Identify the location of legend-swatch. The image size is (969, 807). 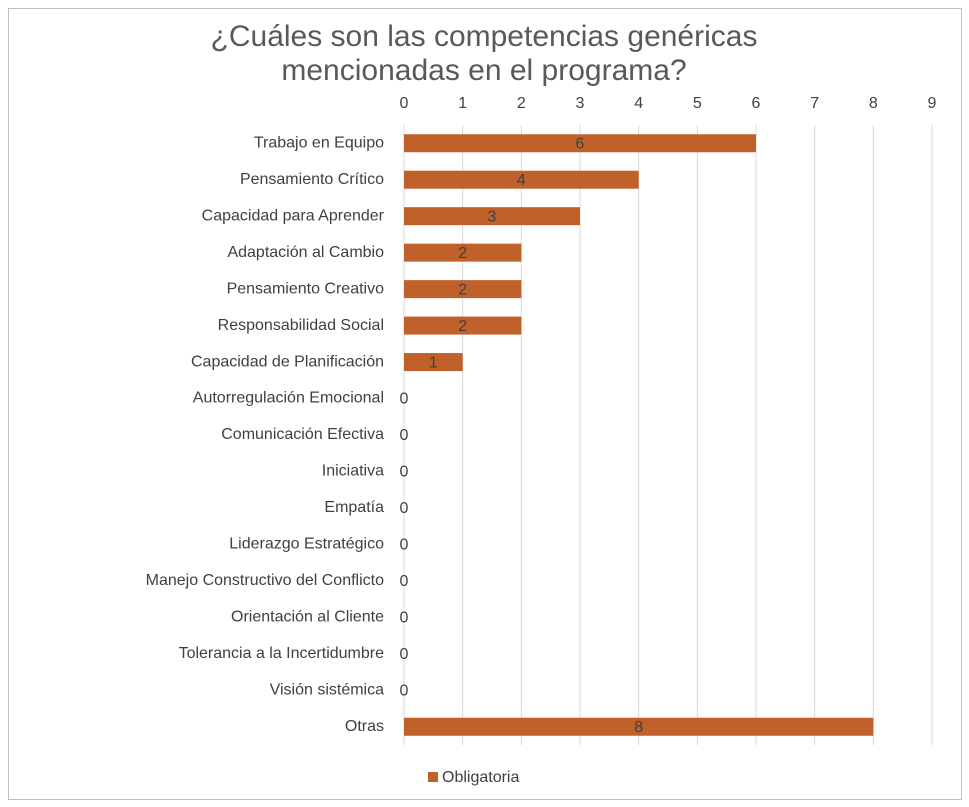
(433, 777).